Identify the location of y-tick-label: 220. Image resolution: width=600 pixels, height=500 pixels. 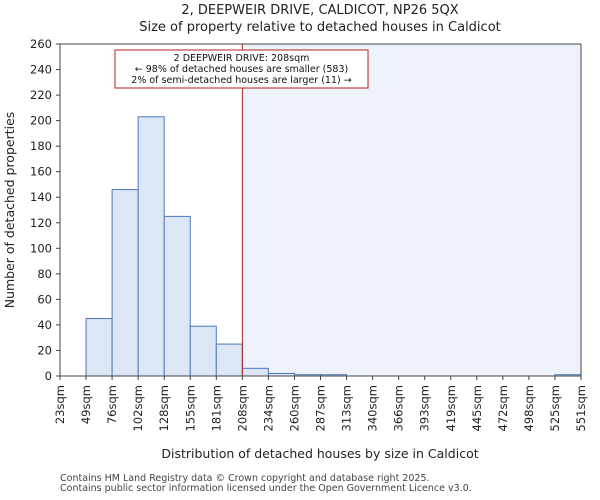
(41, 95).